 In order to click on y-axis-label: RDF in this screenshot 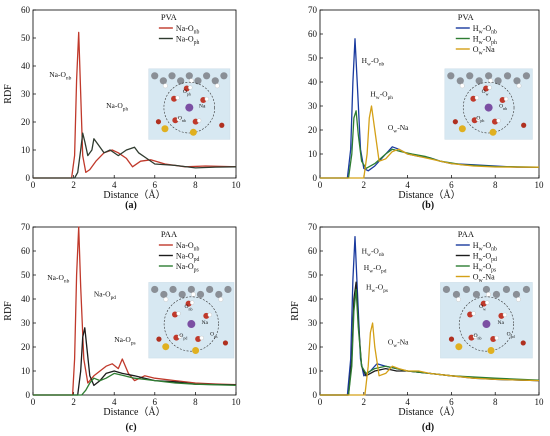, I will do `click(295, 311)`.